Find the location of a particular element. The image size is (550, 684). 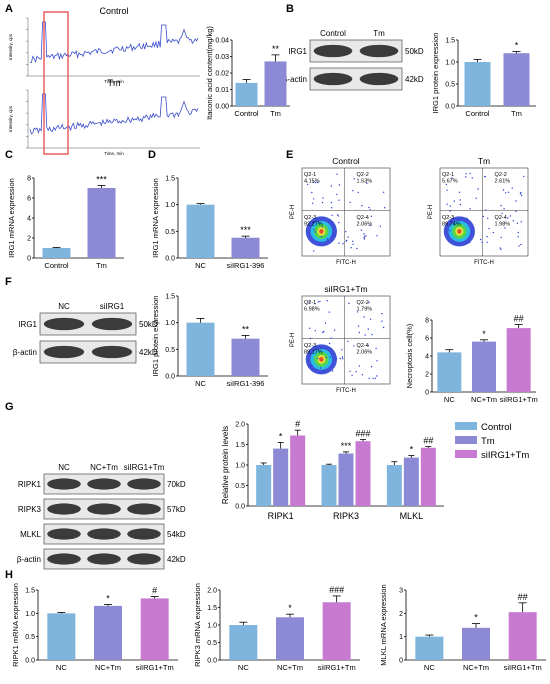

y-tick-label: 6 is located at coordinates (427, 339).